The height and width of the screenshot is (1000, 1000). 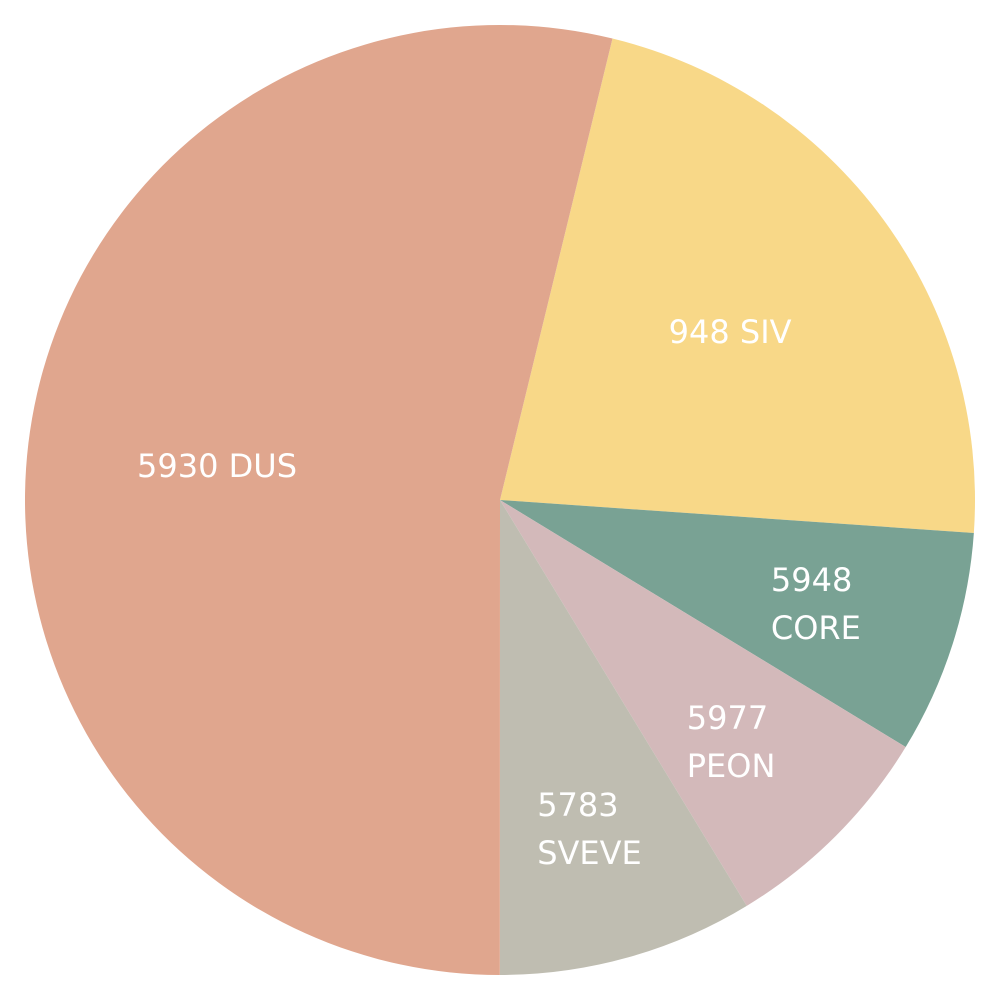 I want to click on slice-label: 5948 CORE, so click(x=815, y=603).